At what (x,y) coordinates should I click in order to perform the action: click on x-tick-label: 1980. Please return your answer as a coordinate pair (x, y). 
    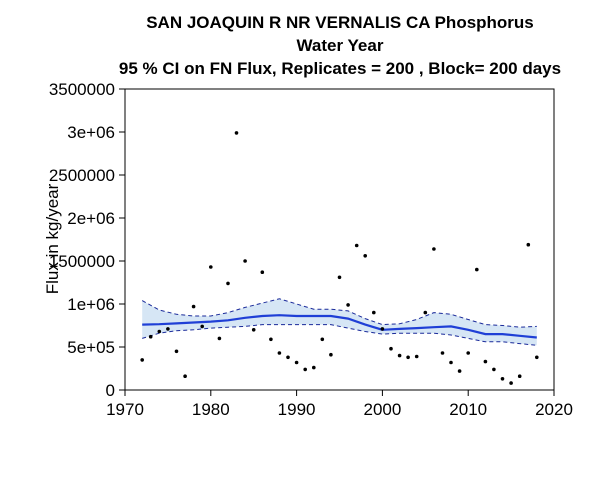
    Looking at the image, I should click on (211, 409).